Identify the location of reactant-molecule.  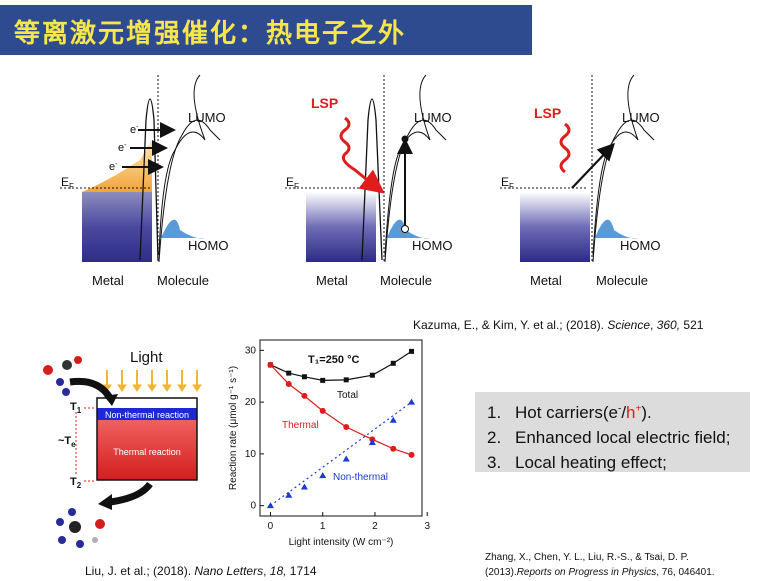
(62, 376).